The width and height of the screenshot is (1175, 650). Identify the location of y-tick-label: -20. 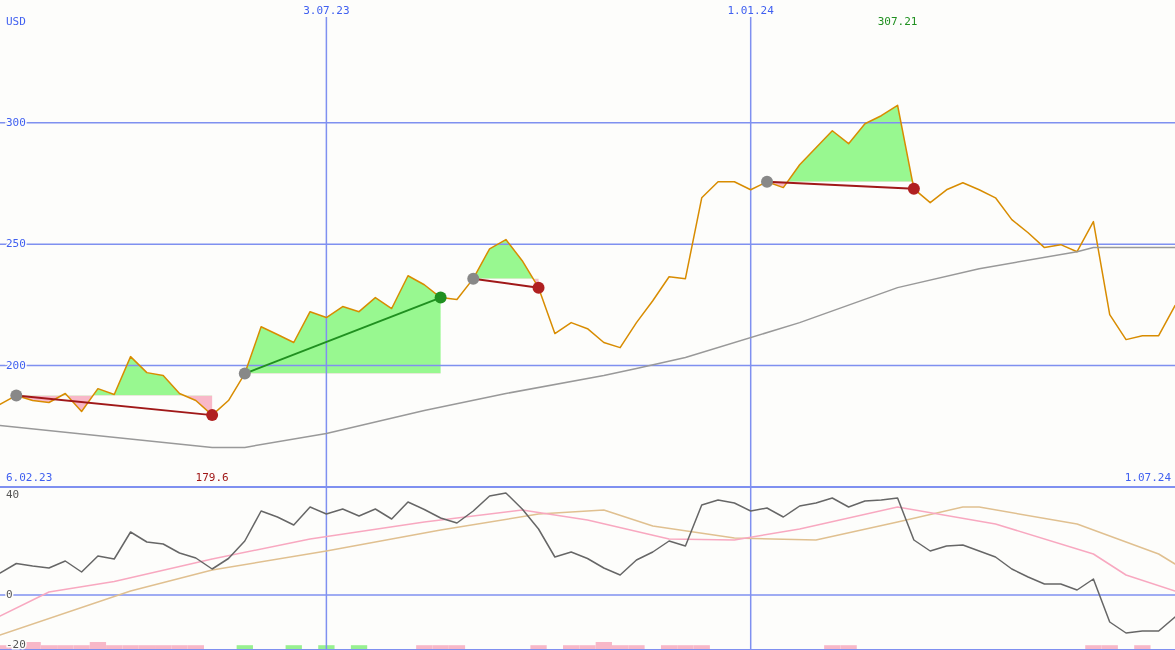
(16, 644).